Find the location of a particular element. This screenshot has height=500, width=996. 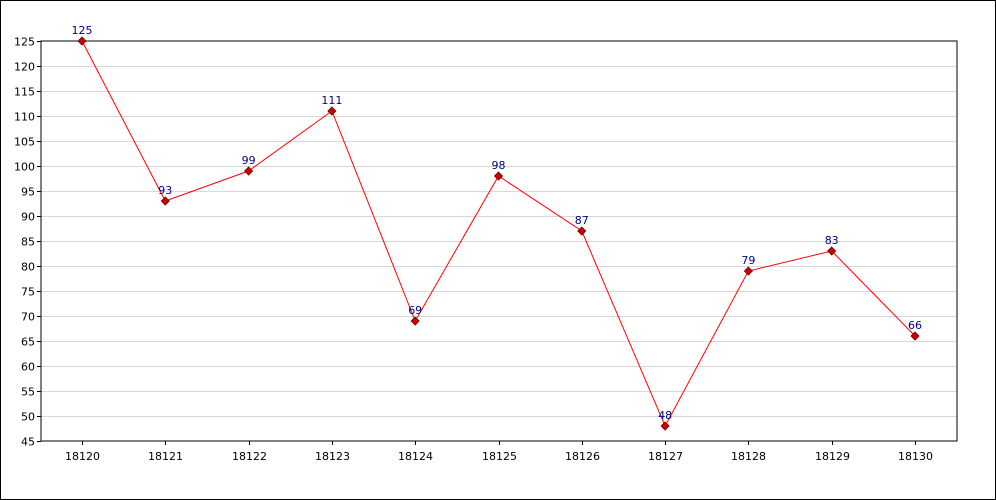

y-tick-label: 125 is located at coordinates (24, 42).